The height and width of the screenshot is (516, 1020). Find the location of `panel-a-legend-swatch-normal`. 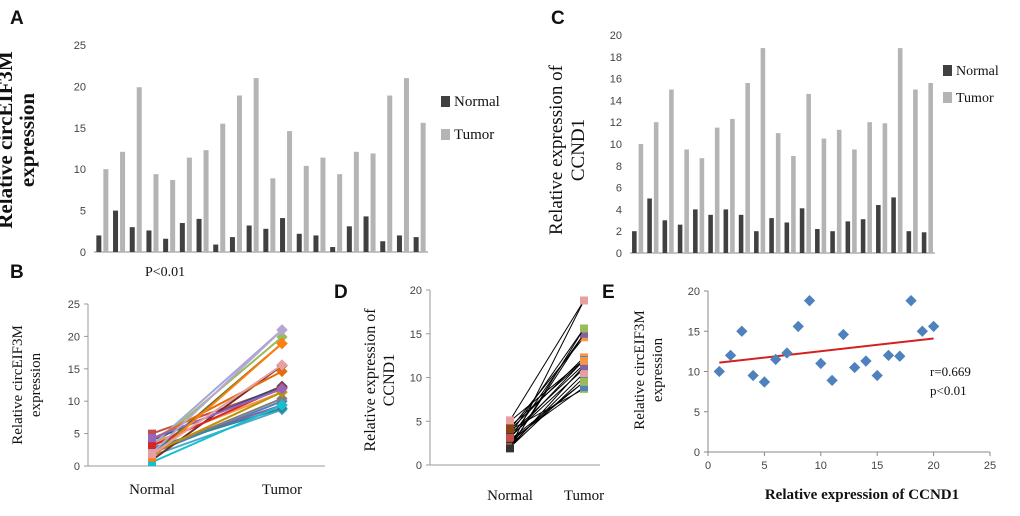

panel-a-legend-swatch-normal is located at coordinates (445, 101).